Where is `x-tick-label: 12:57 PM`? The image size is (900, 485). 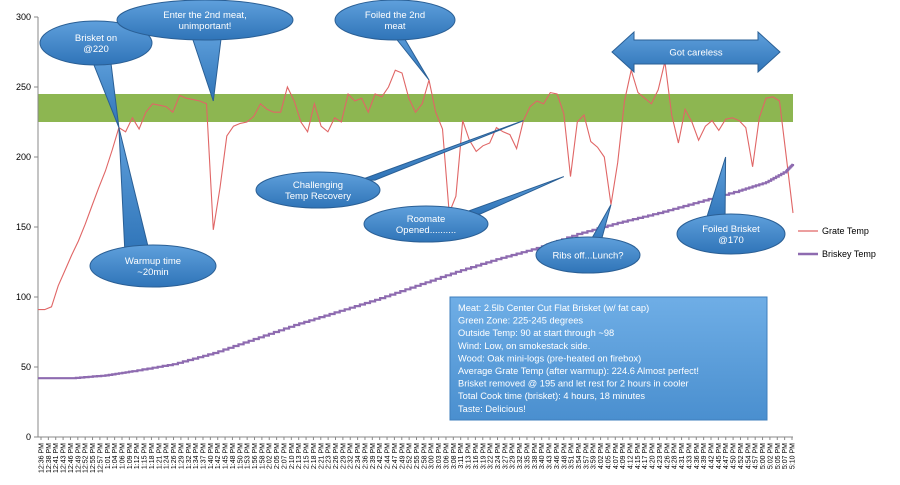
x-tick-label: 12:57 PM is located at coordinates (100, 458).